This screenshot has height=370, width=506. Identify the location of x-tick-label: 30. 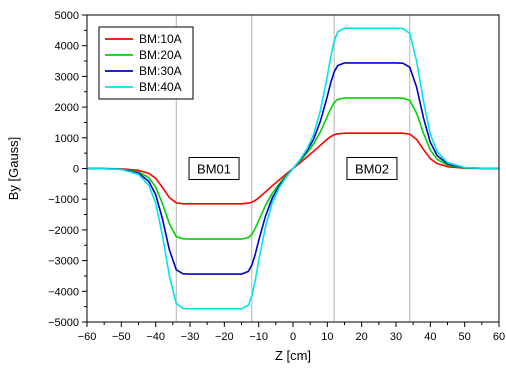
(396, 337).